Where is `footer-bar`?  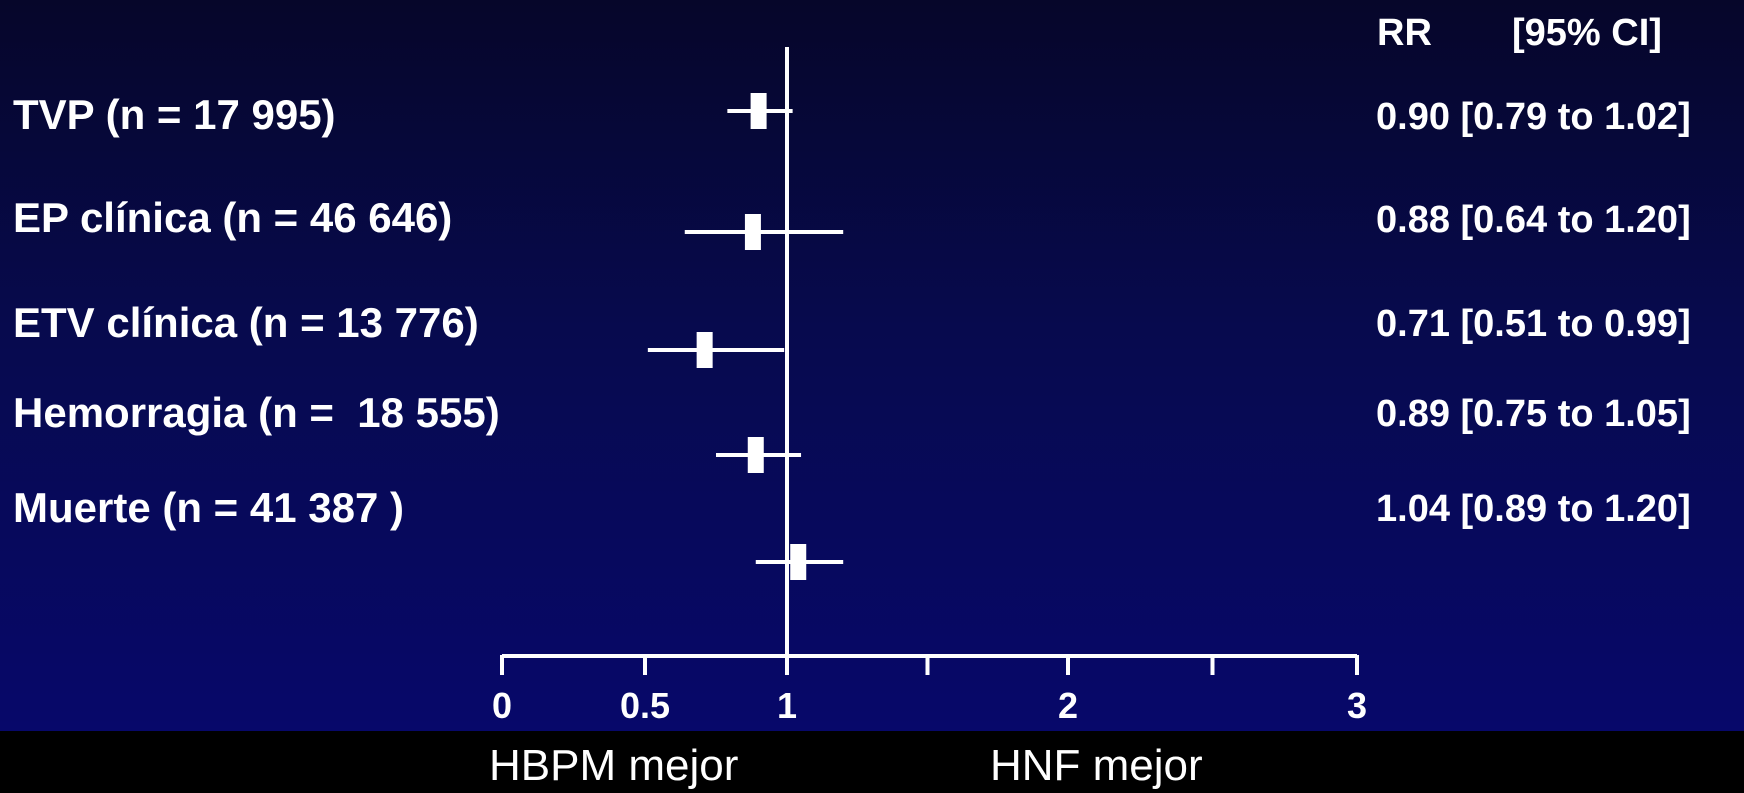 footer-bar is located at coordinates (872, 762).